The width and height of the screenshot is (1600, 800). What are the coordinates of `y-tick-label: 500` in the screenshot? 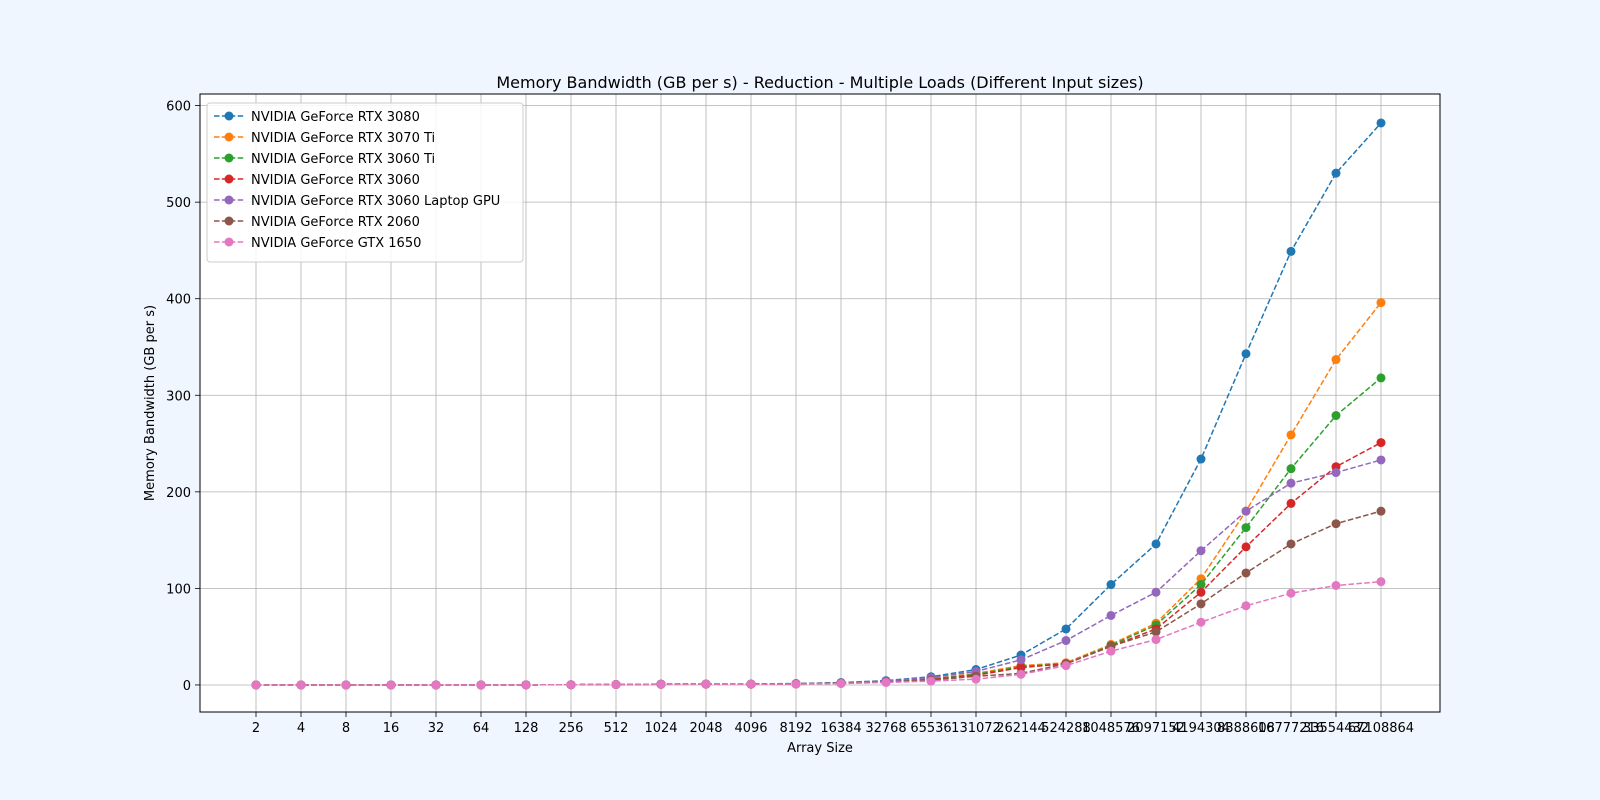 It's located at (178, 203).